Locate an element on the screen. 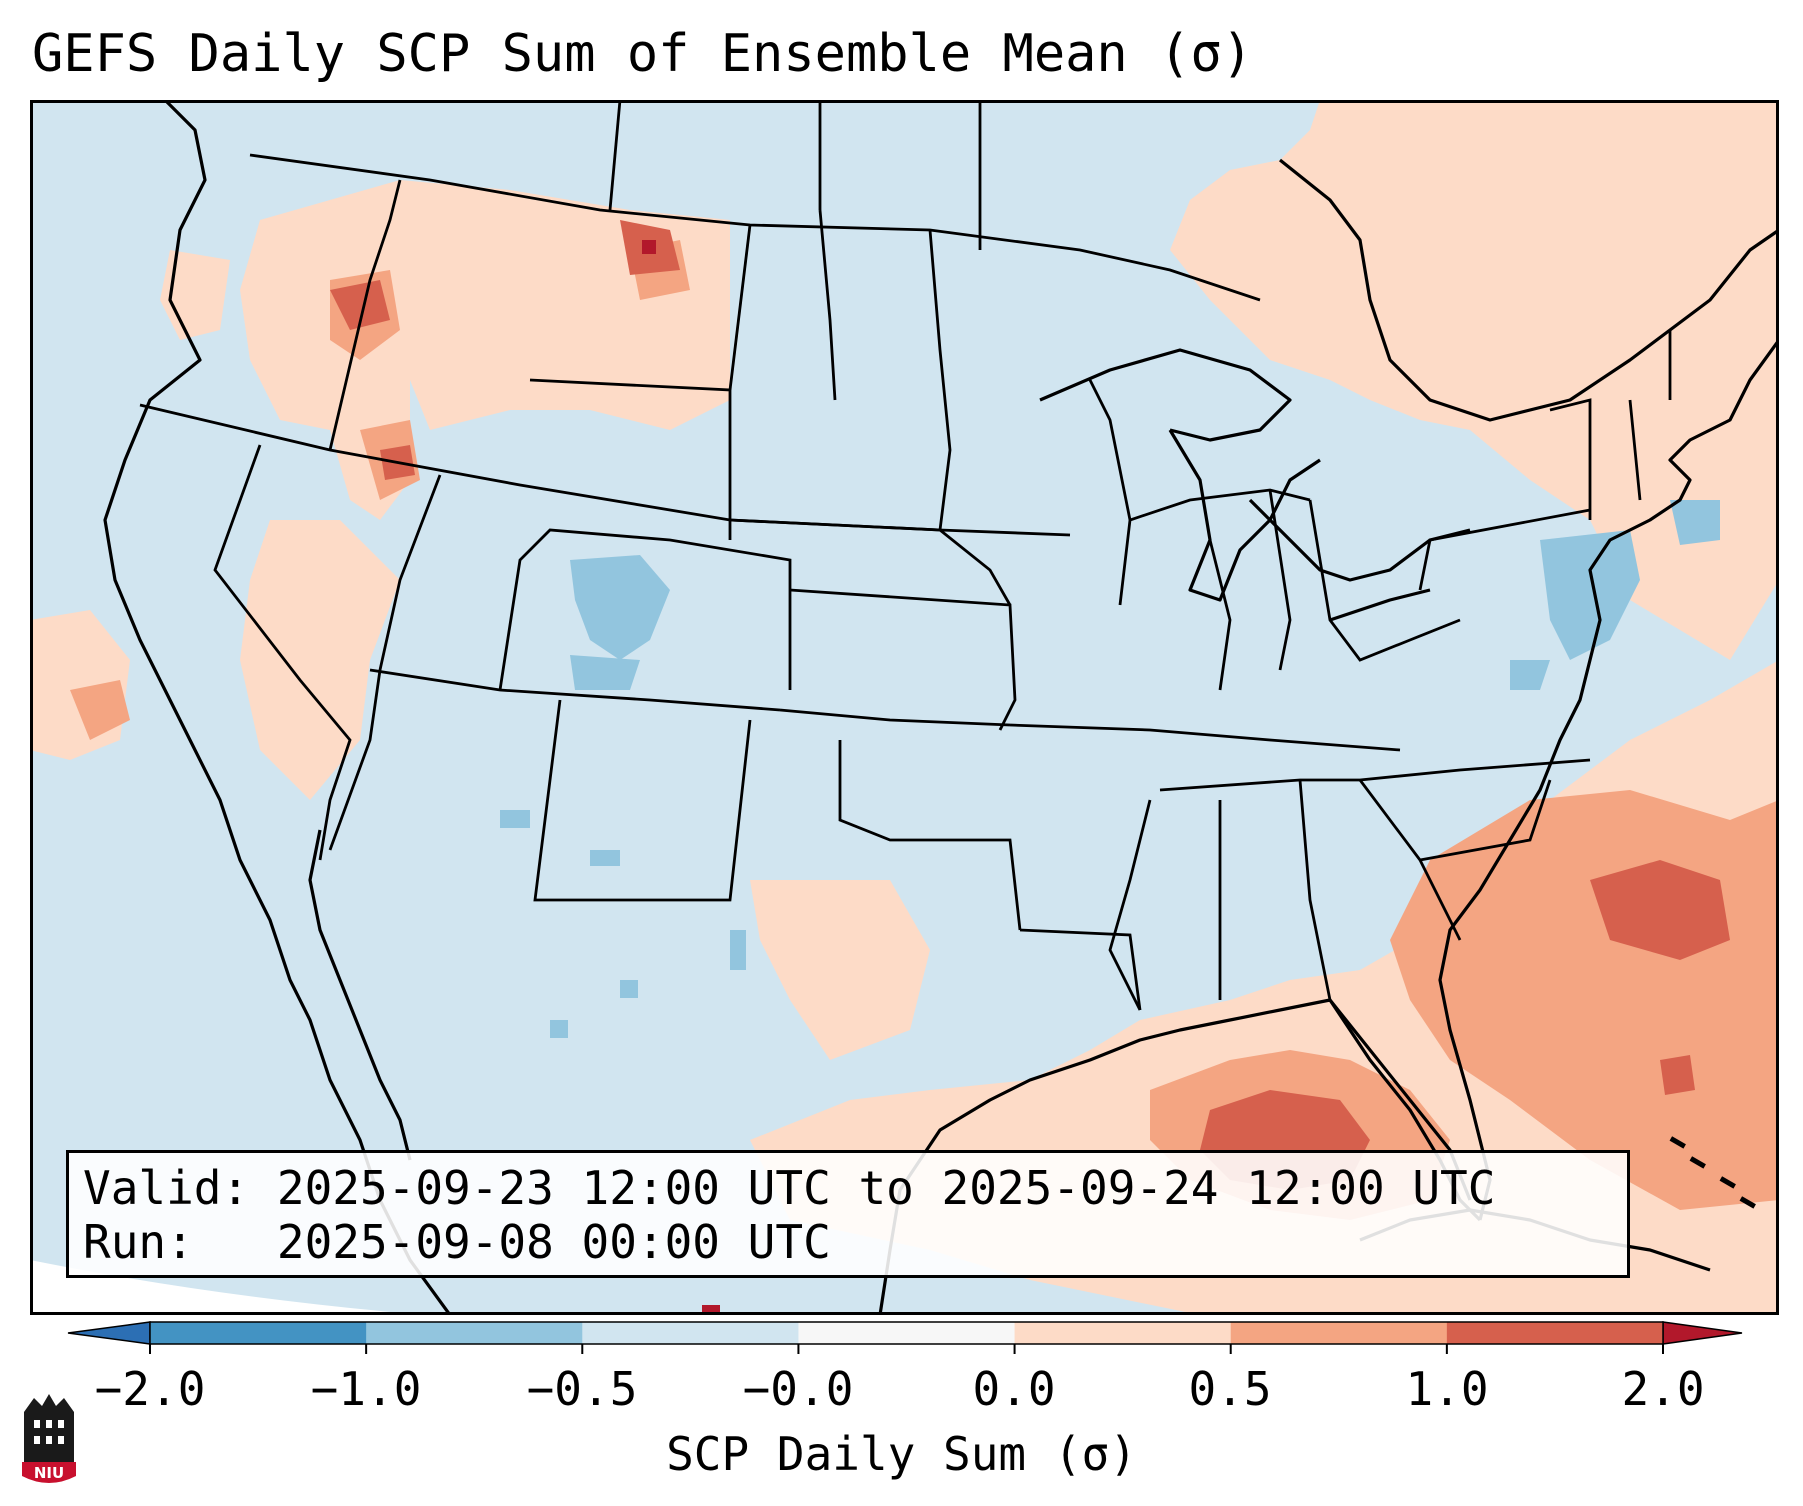 The width and height of the screenshot is (1803, 1506). colorbar is located at coordinates (905, 1337).